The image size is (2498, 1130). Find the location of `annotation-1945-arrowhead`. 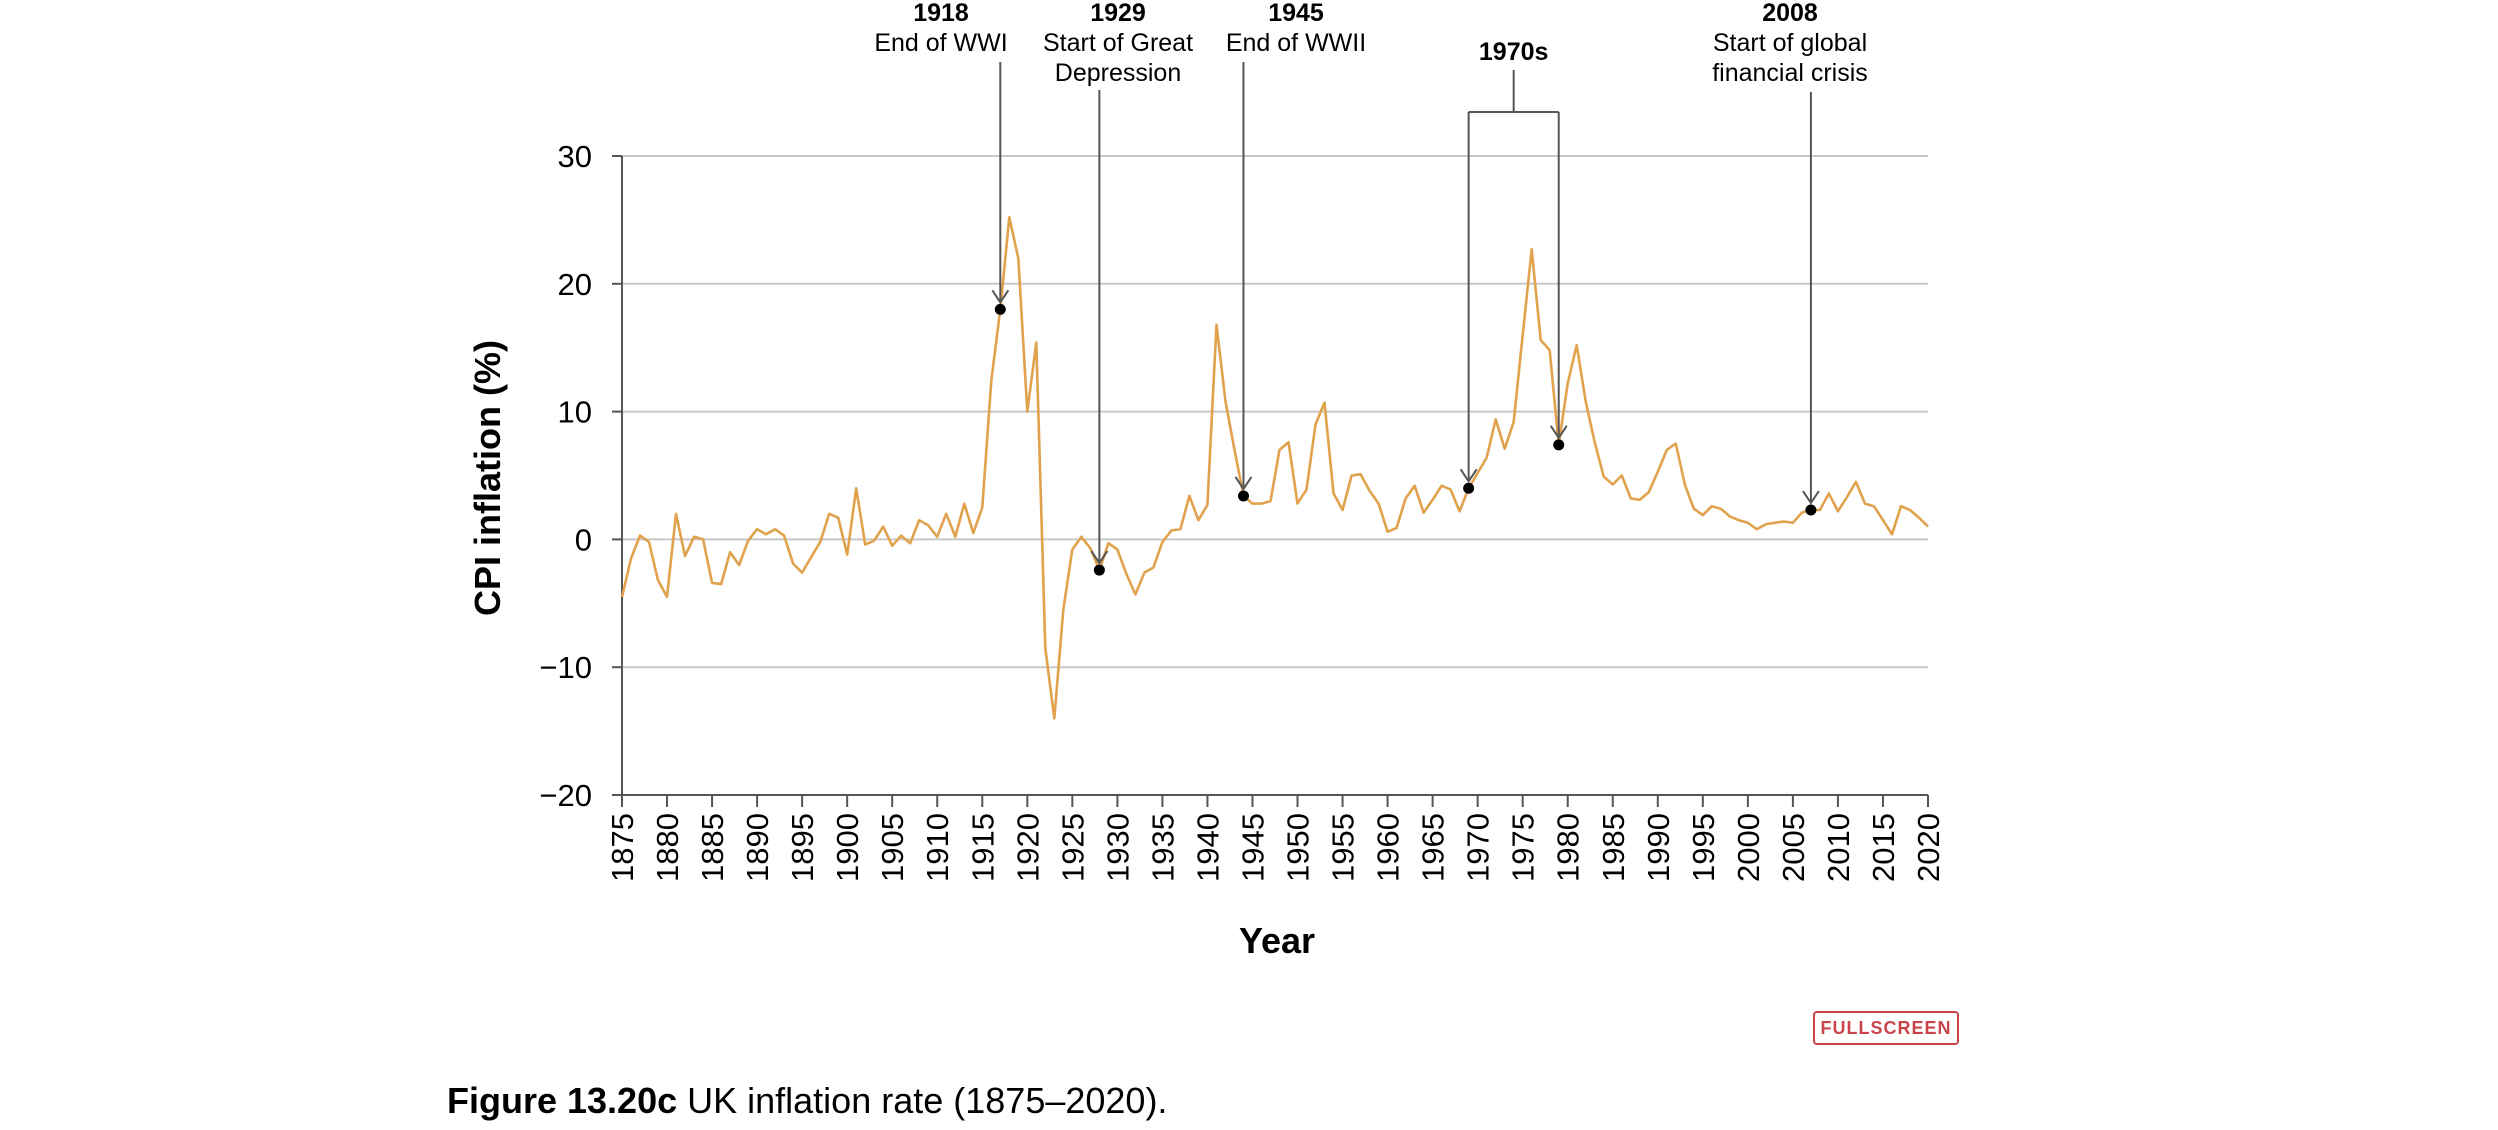

annotation-1945-arrowhead is located at coordinates (1243, 483).